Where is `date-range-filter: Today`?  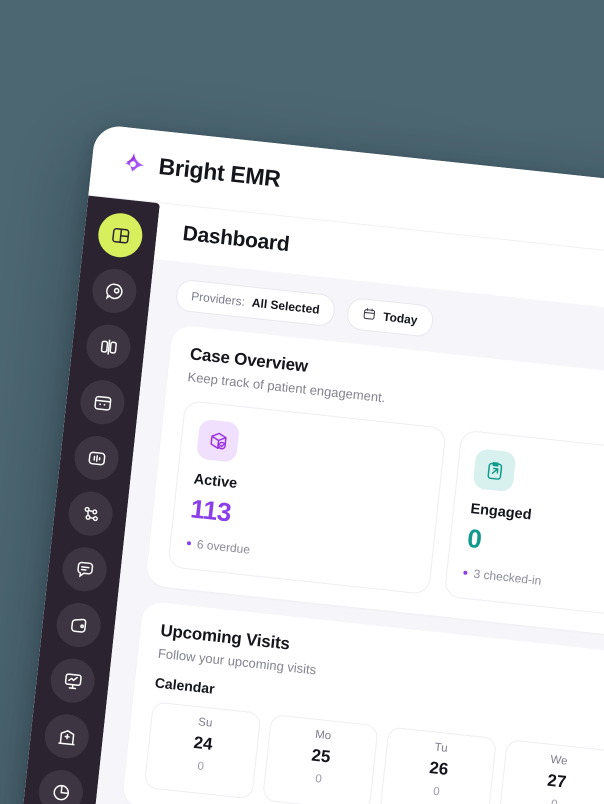 date-range-filter: Today is located at coordinates (390, 317).